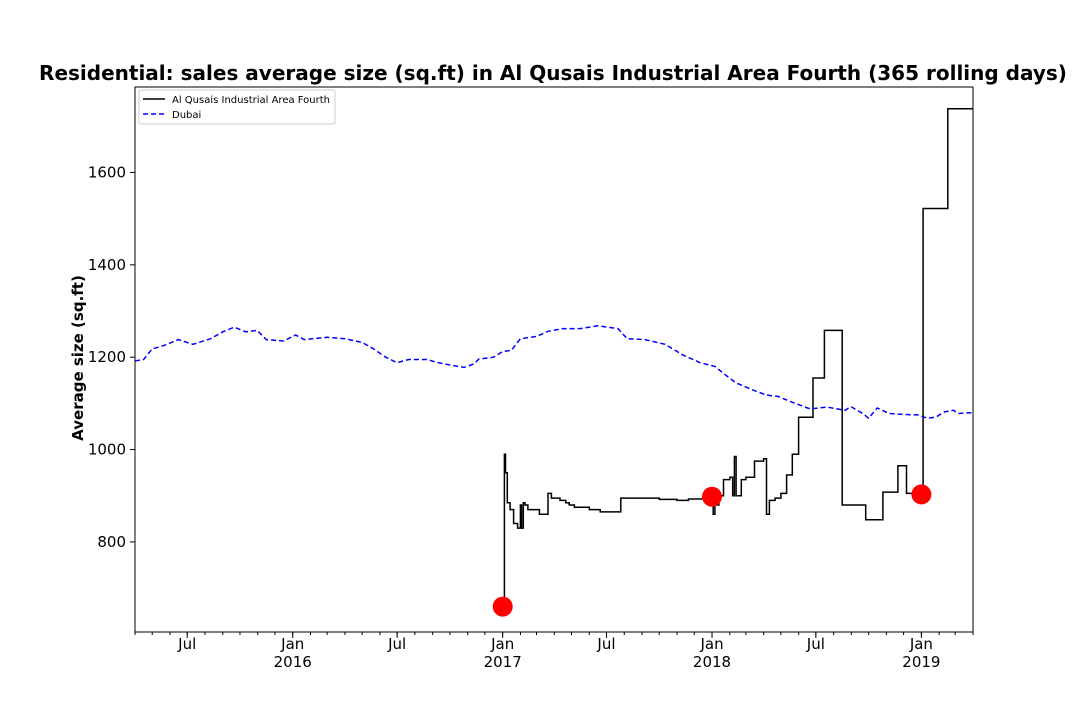 Image resolution: width=1080 pixels, height=720 pixels. Describe the element at coordinates (107, 265) in the screenshot. I see `y-tick-label-3: 1400` at that location.